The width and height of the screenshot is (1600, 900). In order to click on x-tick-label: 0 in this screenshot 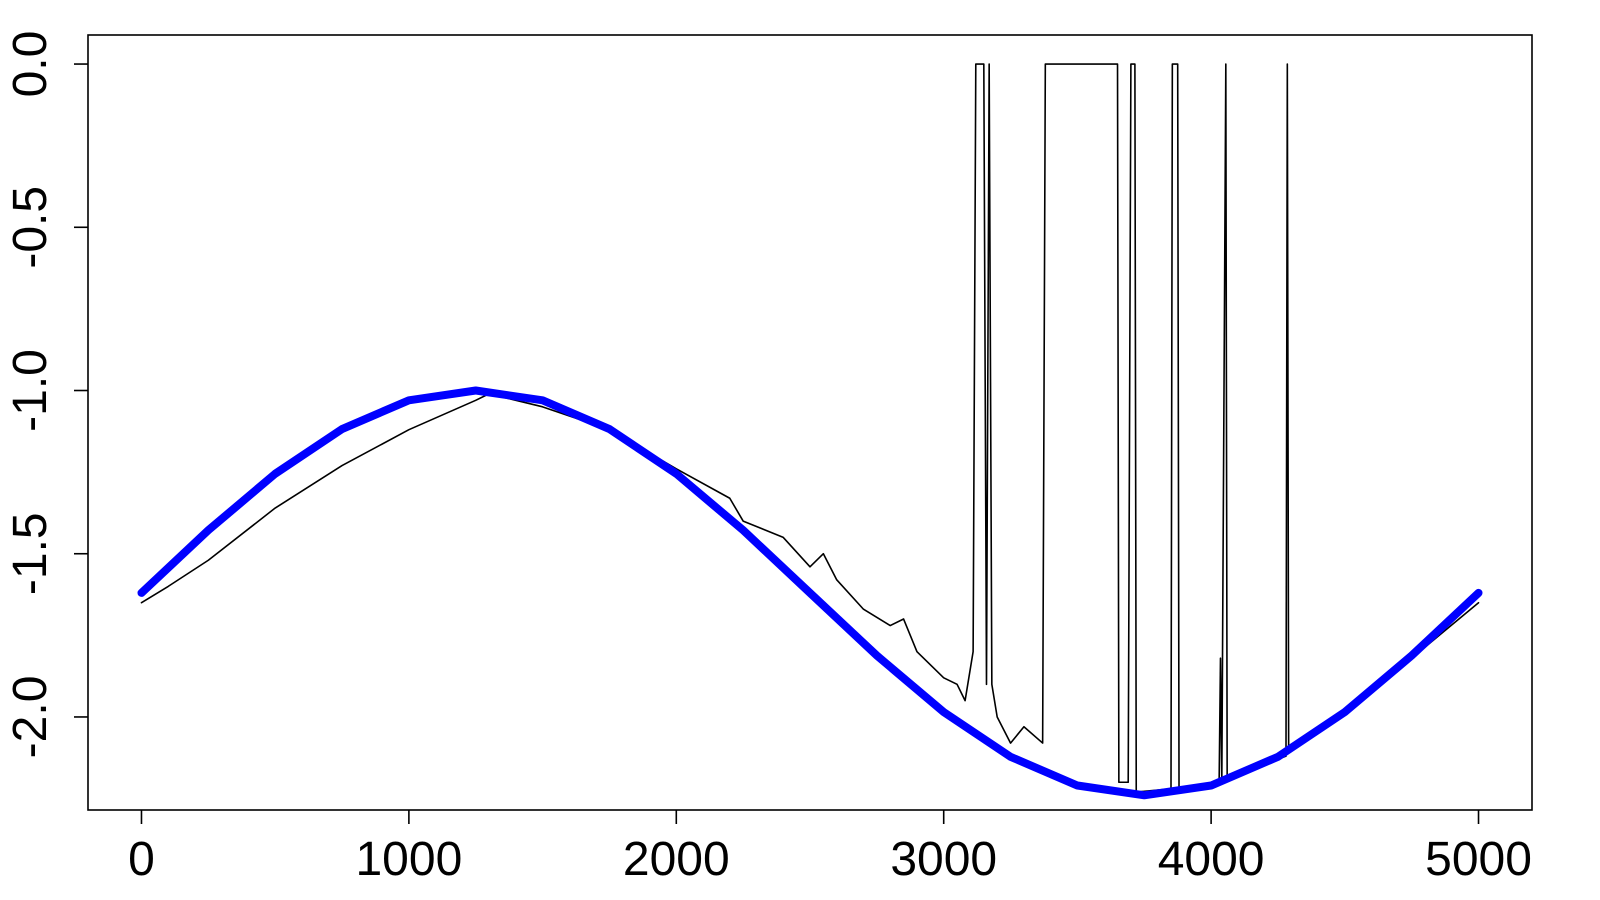, I will do `click(141, 859)`.